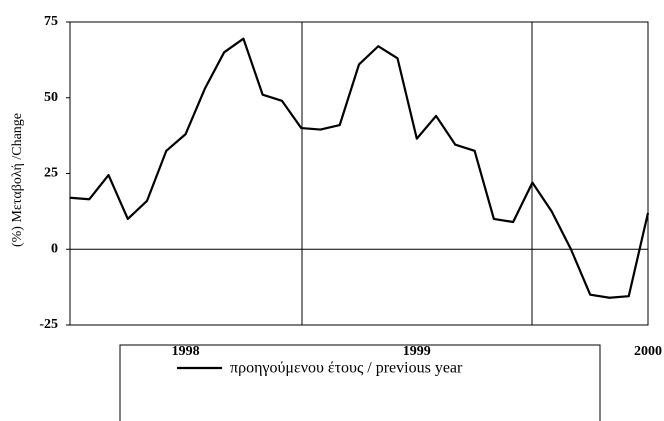 The height and width of the screenshot is (421, 664). I want to click on y-tick-label: 25, so click(51, 173).